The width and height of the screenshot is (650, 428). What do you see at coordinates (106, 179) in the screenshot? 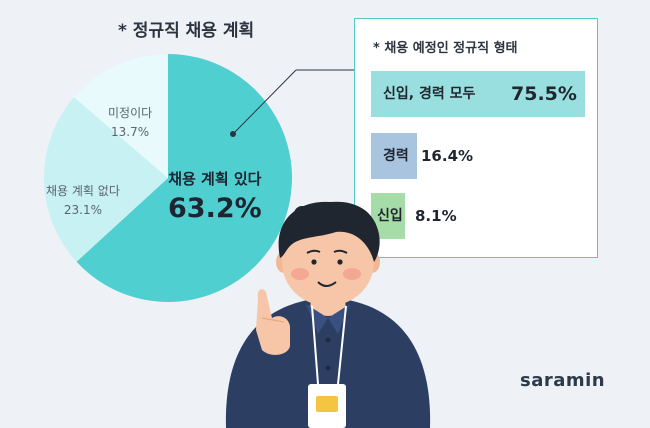
I see `pie-slice-not-planned` at bounding box center [106, 179].